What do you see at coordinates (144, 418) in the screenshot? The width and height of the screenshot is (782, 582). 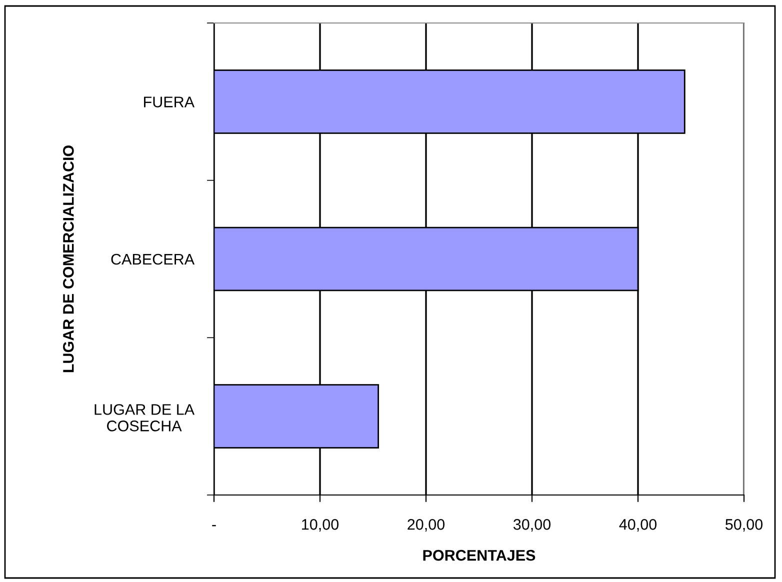 I see `y-tick-label: LUGAR DE LA COSECHA` at bounding box center [144, 418].